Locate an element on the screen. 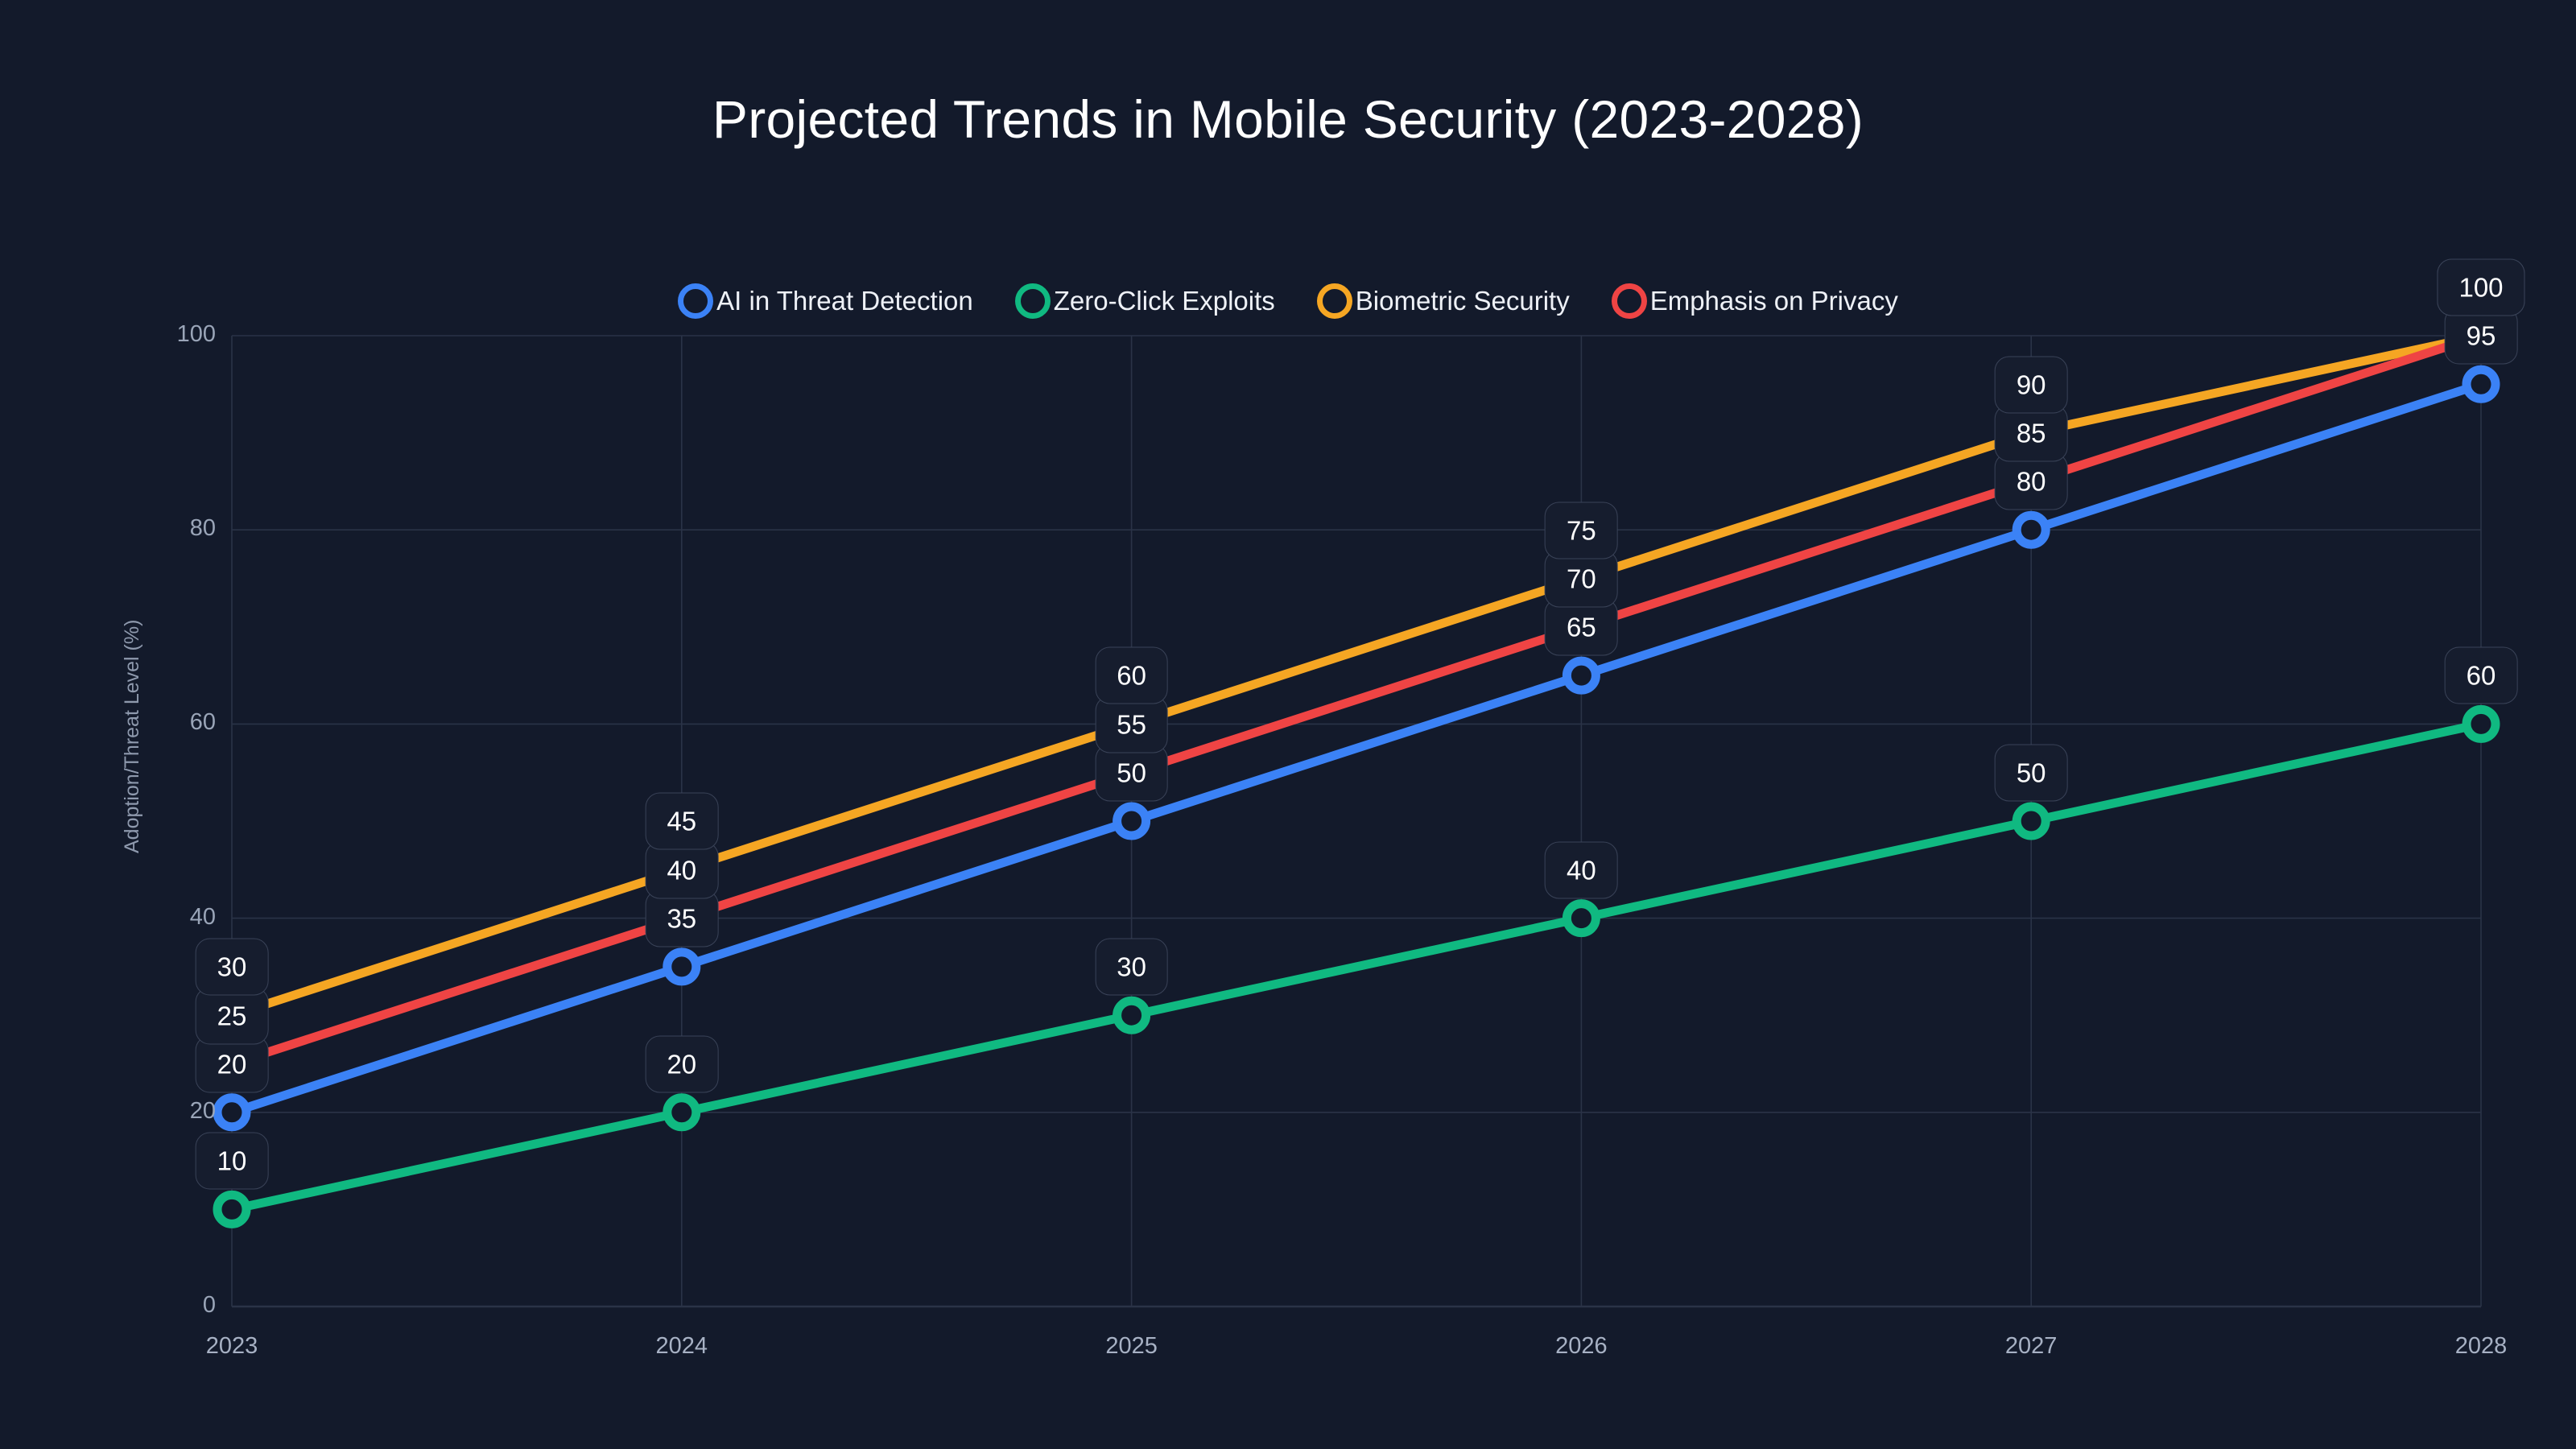 The height and width of the screenshot is (1449, 2576). data-point-label: 70 is located at coordinates (1581, 579).